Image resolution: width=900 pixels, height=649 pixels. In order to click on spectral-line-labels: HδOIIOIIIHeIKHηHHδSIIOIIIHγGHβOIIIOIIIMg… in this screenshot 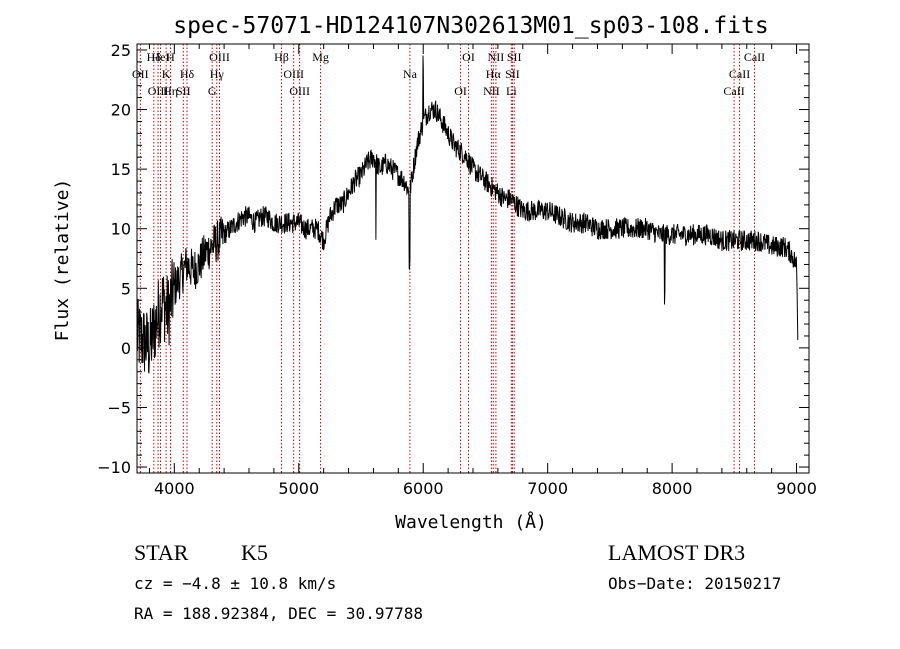, I will do `click(448, 74)`.